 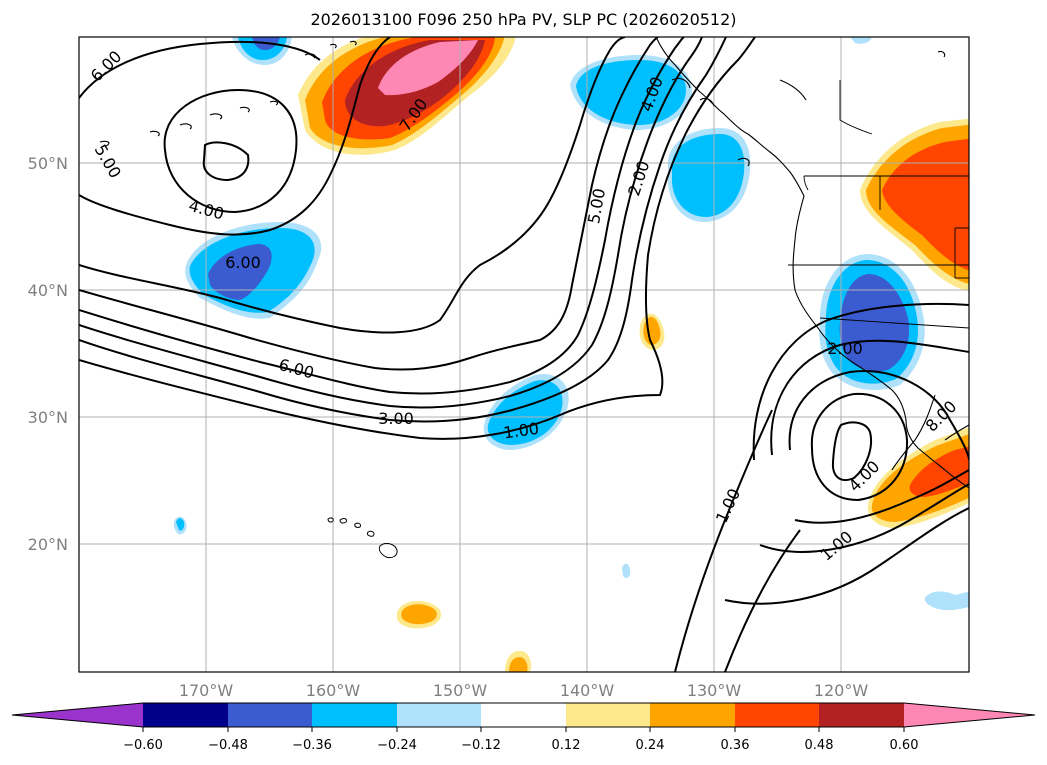 I want to click on lat-labels: 50°N 40°N 30°N 20°N, so click(x=48, y=354).